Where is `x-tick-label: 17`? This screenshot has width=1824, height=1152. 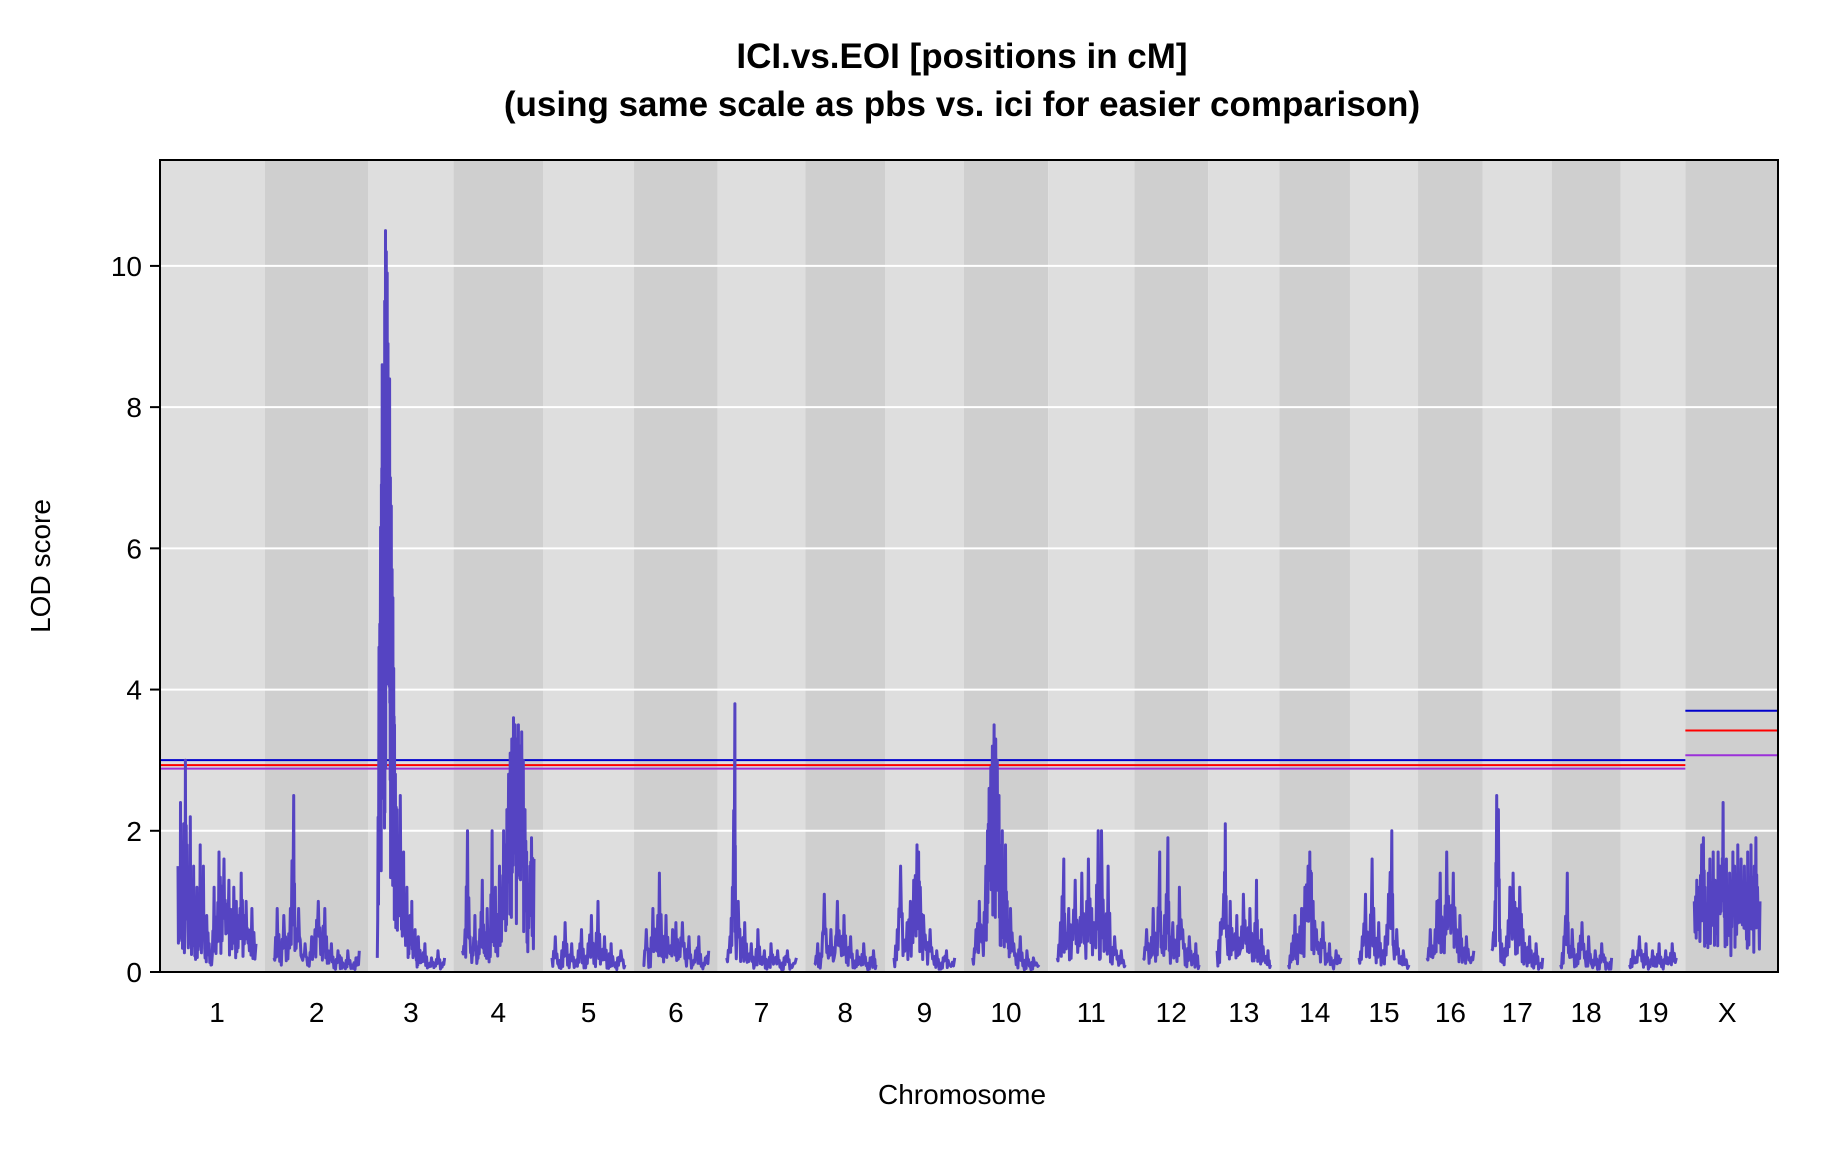
x-tick-label: 17 is located at coordinates (1517, 1012).